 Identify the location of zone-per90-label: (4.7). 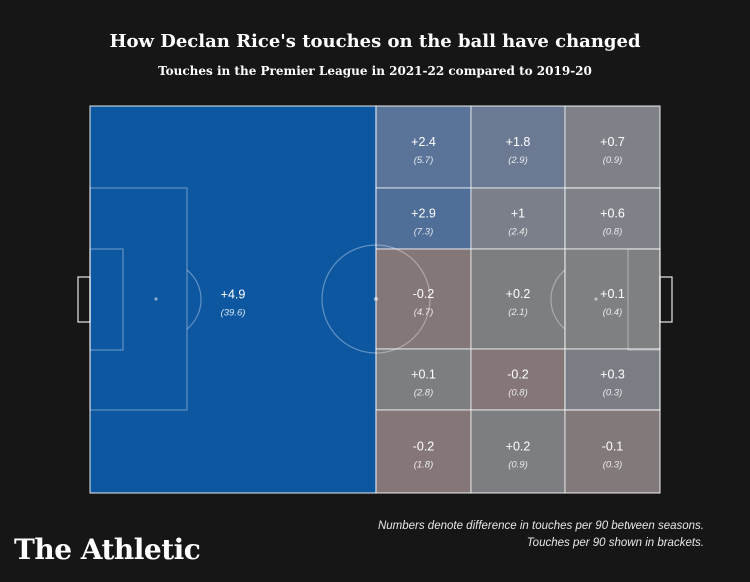
(424, 312).